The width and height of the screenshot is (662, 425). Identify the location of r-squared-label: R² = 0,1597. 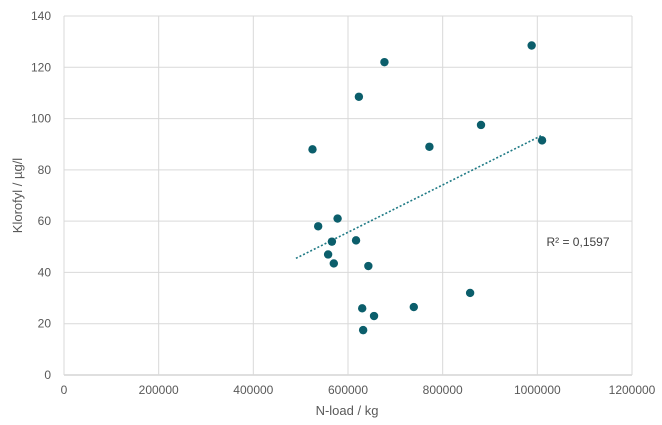
(577, 242).